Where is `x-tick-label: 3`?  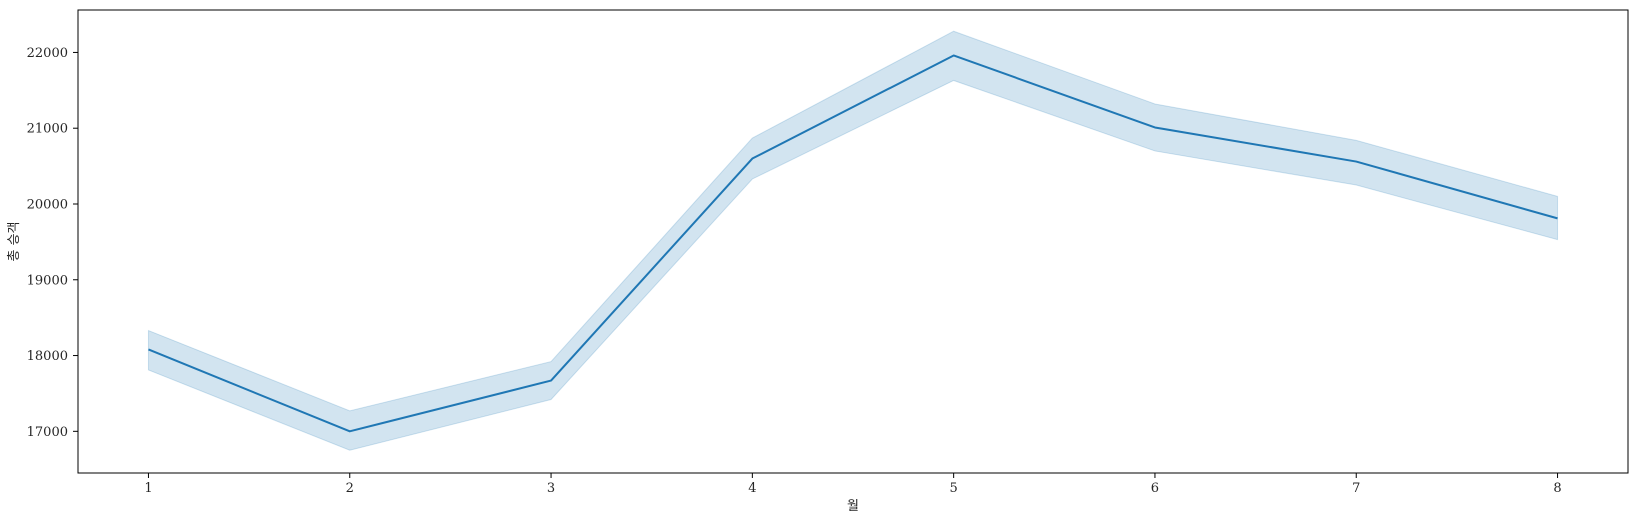
x-tick-label: 3 is located at coordinates (551, 488).